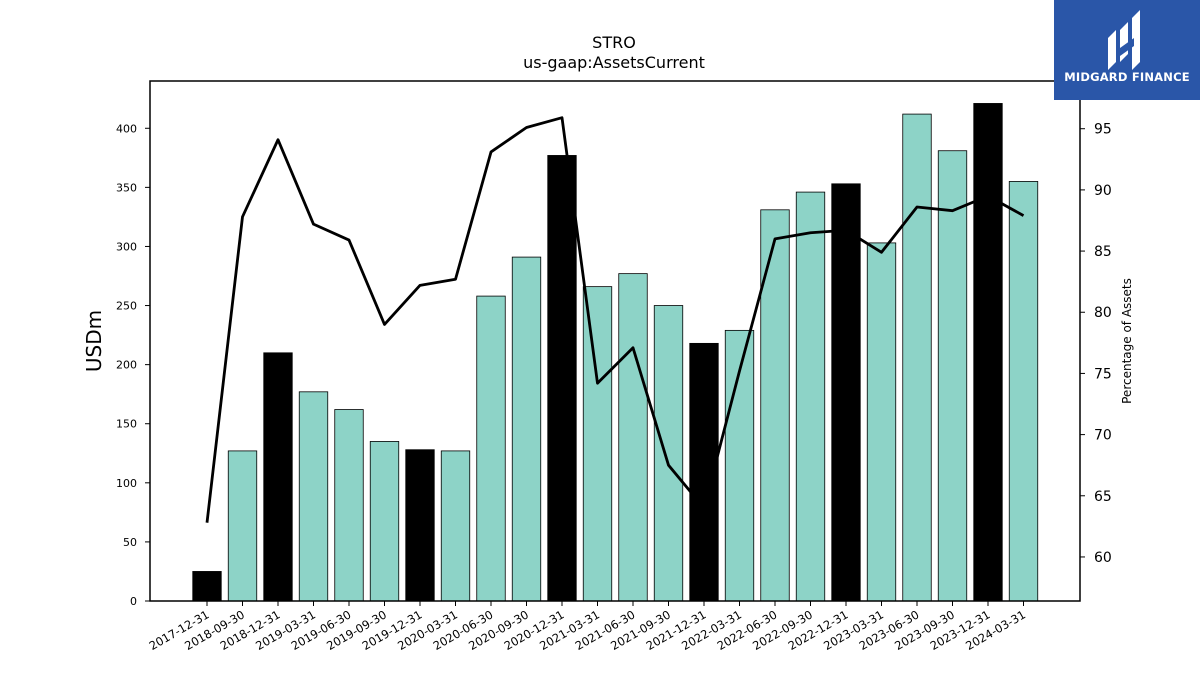 This screenshot has height=675, width=1200. What do you see at coordinates (94, 341) in the screenshot?
I see `y-axis-label: USDm` at bounding box center [94, 341].